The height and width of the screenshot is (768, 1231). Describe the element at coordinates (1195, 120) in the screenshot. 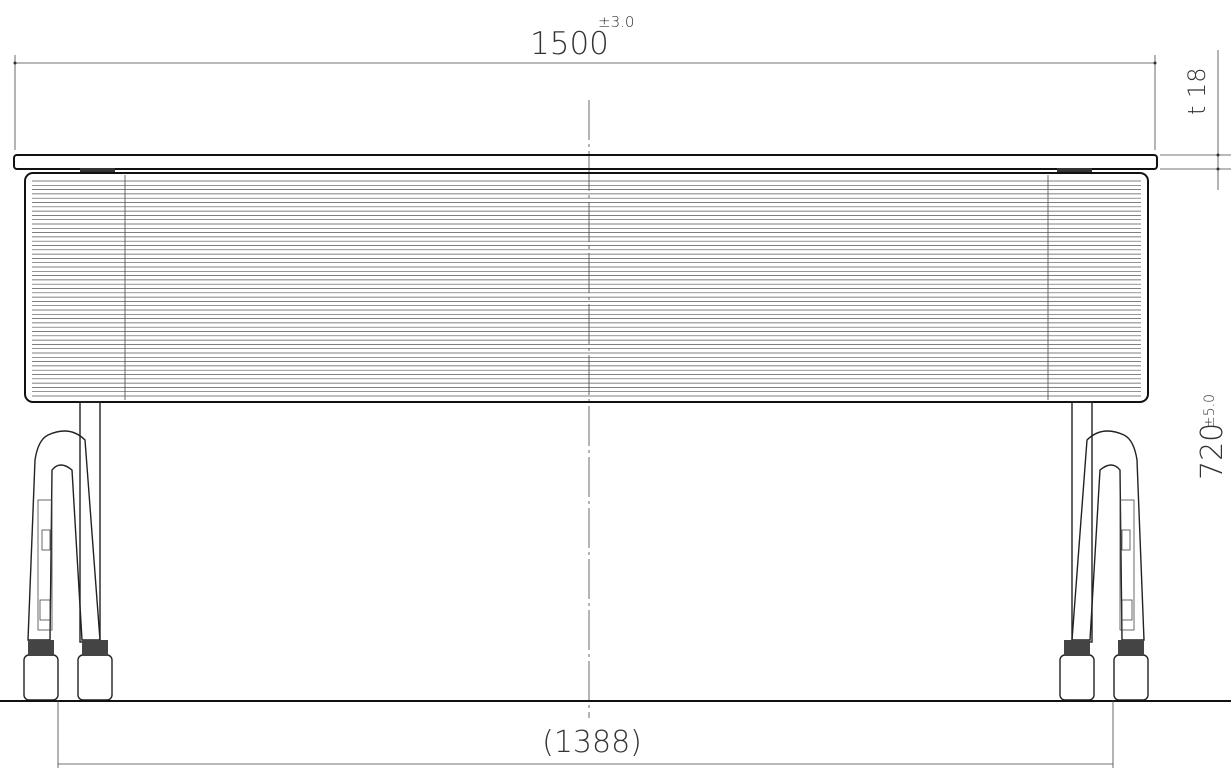

I see `thickness-dimension: t 18` at that location.